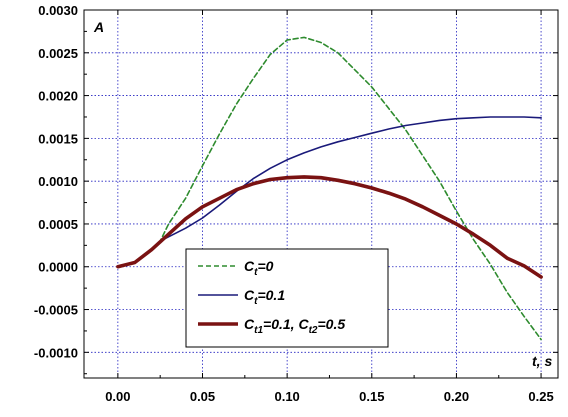 Image resolution: width=568 pixels, height=417 pixels. I want to click on legend-label-1: Ct=0, so click(259, 268).